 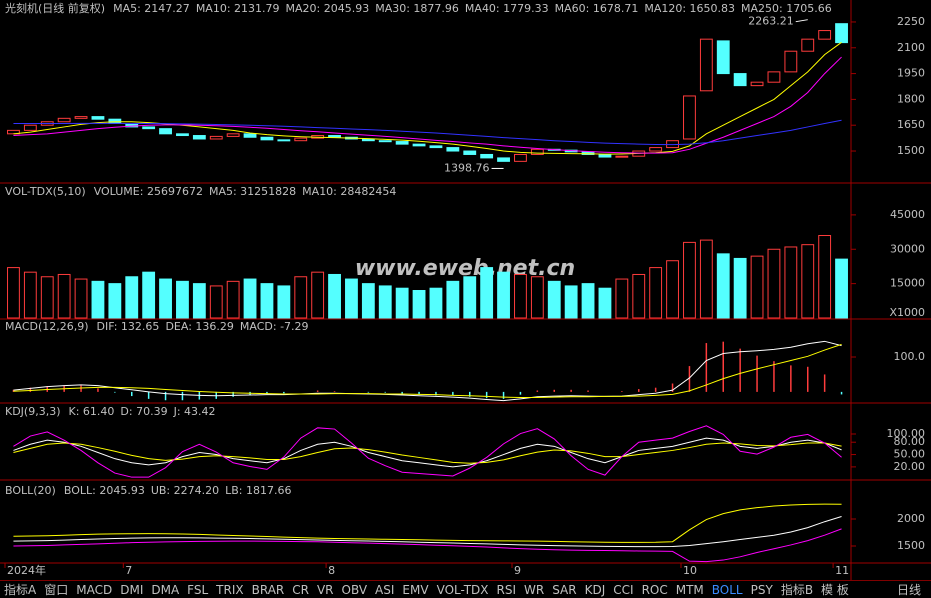 What do you see at coordinates (507, 8) in the screenshot?
I see `legend-entry: MA40: 1779.33` at bounding box center [507, 8].